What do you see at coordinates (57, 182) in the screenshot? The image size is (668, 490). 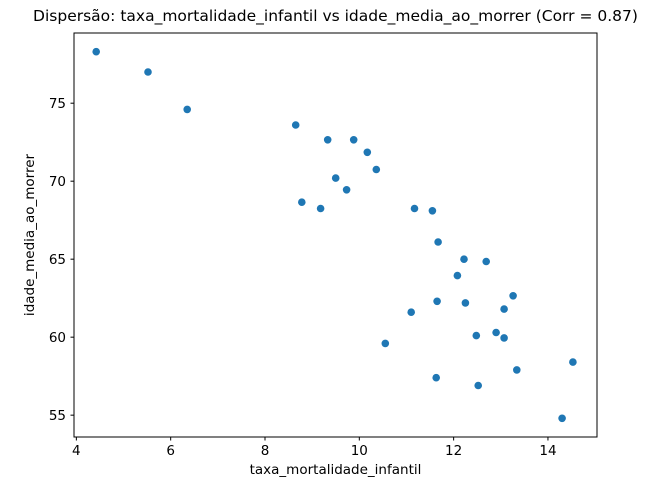 I see `y-tick-label: 70` at bounding box center [57, 182].